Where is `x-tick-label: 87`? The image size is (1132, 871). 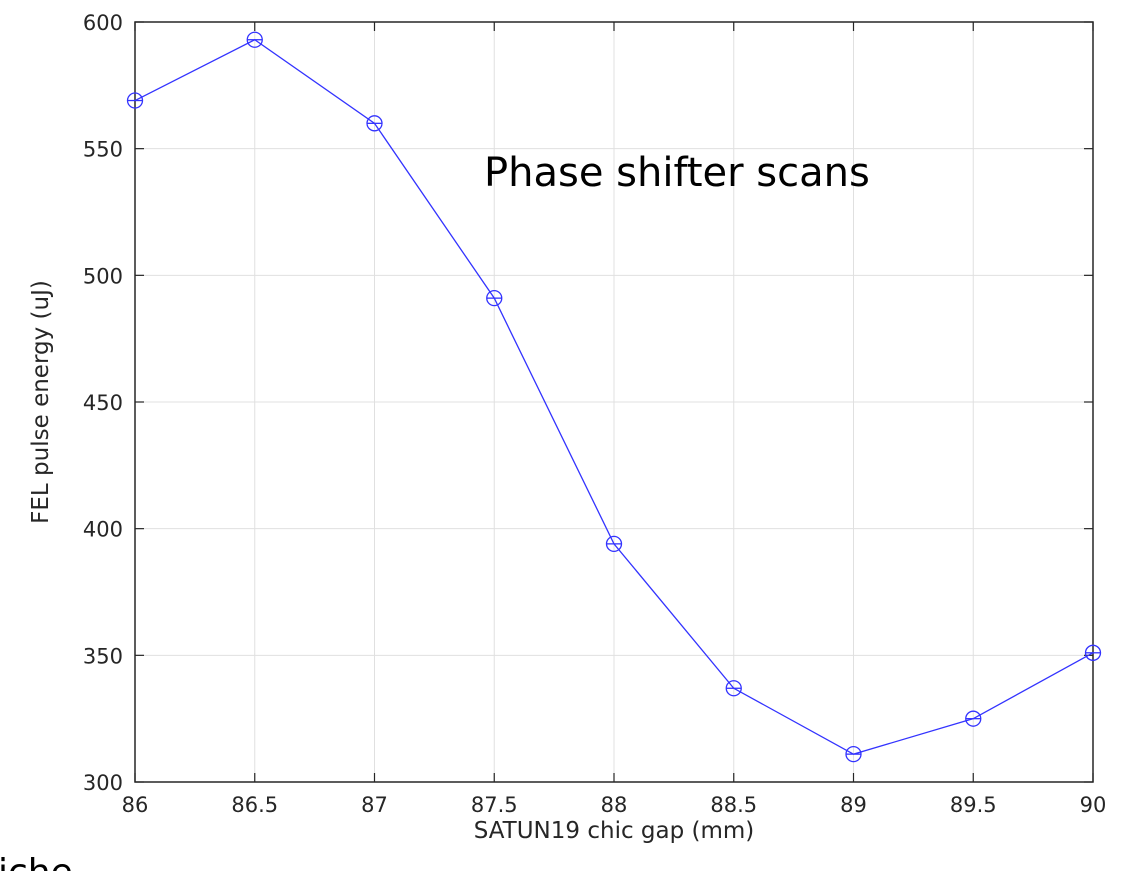
x-tick-label: 87 is located at coordinates (374, 805).